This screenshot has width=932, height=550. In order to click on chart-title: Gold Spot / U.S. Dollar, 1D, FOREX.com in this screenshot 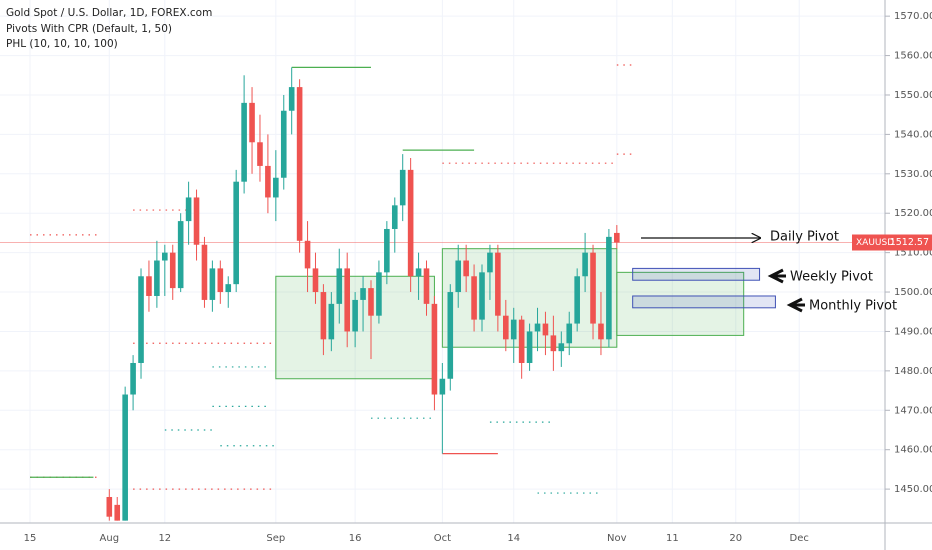, I will do `click(109, 13)`.